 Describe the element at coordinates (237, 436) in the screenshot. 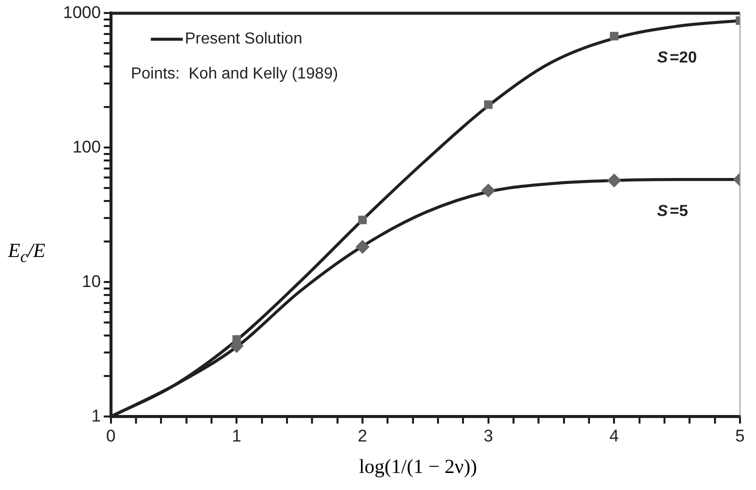

I see `x-tick-label: 1` at that location.